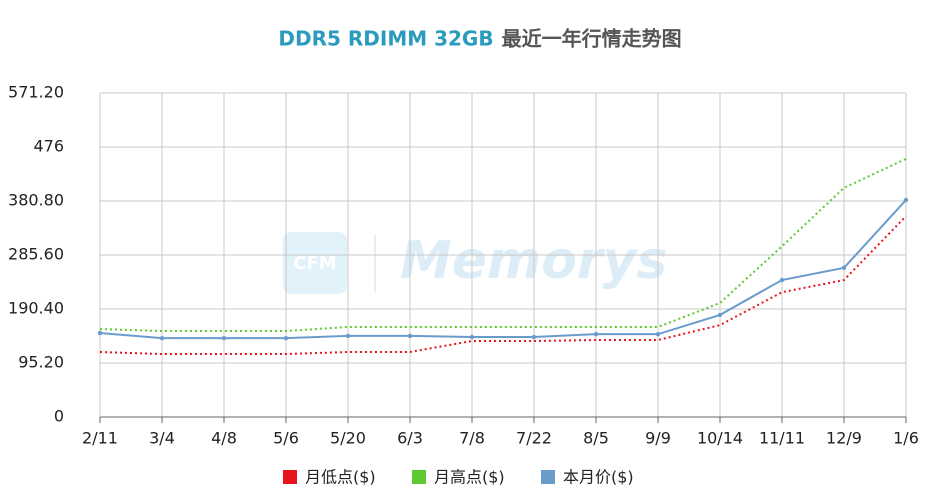 The height and width of the screenshot is (501, 939). Describe the element at coordinates (596, 438) in the screenshot. I see `x-tick-label: 8/5` at that location.